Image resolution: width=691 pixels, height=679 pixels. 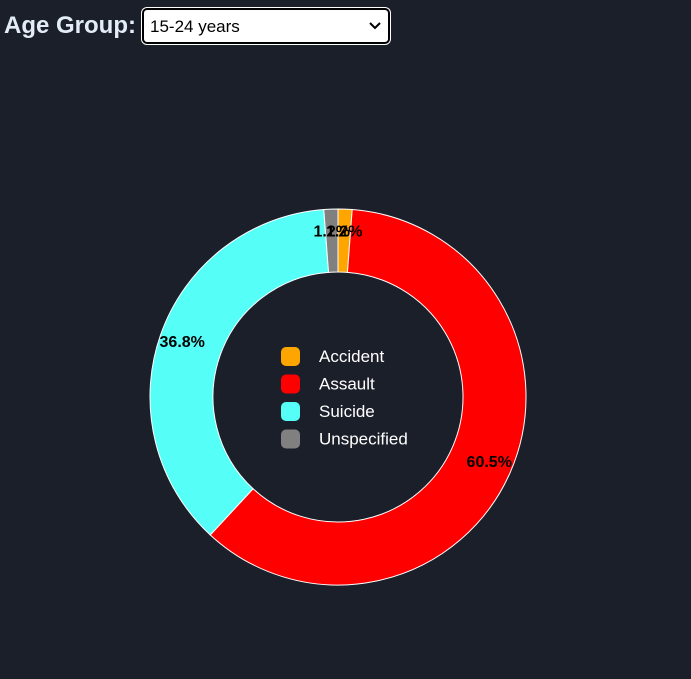 I want to click on legend-label-suicide: Suicide, so click(x=347, y=411).